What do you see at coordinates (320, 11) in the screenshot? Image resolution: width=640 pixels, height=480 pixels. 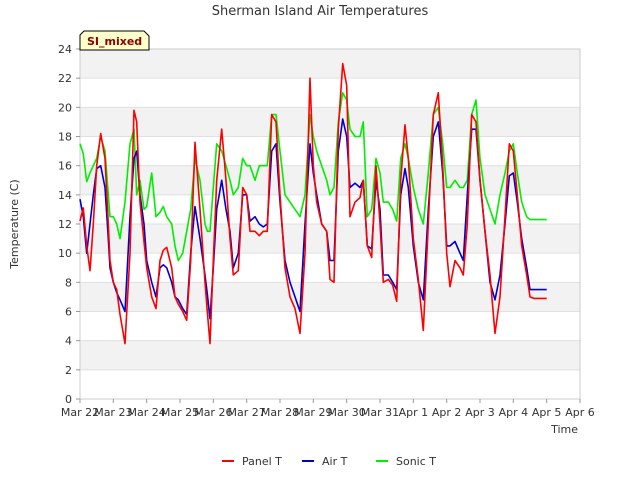 I see `chart-title: Sherman Island Air Temperatures` at bounding box center [320, 11].